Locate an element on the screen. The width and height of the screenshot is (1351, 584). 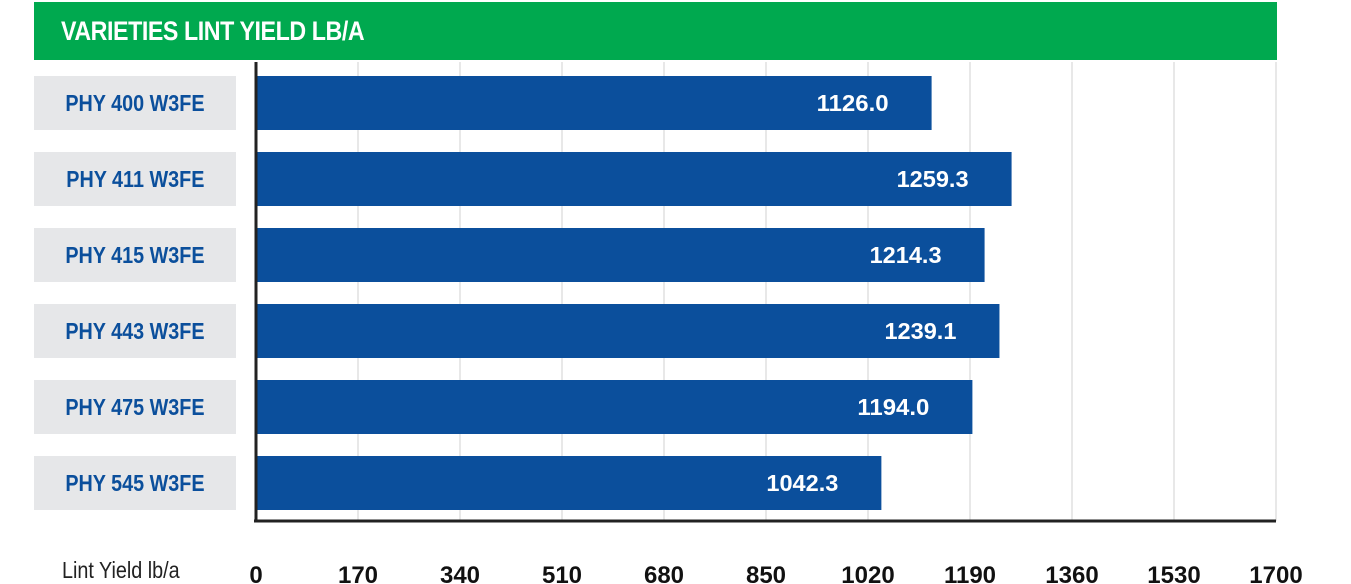
category-label-box: PHY 415 W3FE is located at coordinates (135, 255).